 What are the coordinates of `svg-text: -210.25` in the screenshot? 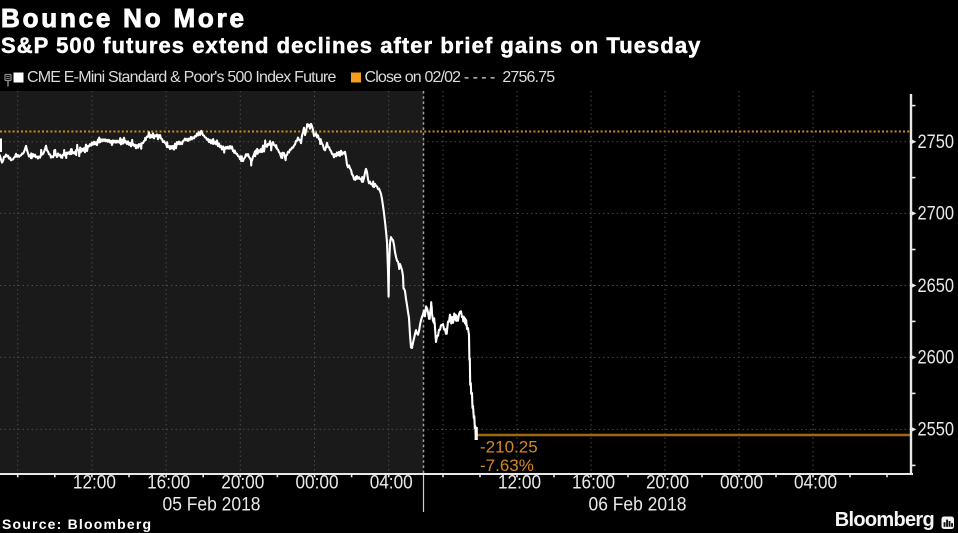 It's located at (509, 447).